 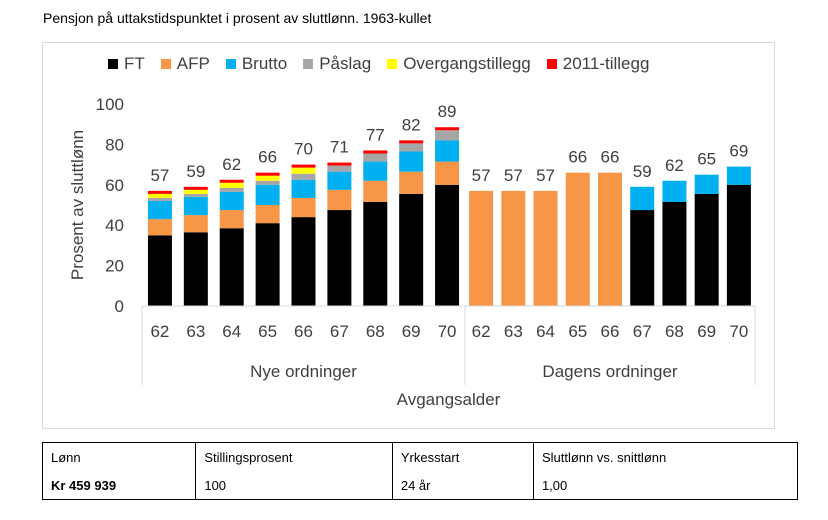 What do you see at coordinates (609, 371) in the screenshot?
I see `group-label-dagens-ordninger: Dagens ordninger` at bounding box center [609, 371].